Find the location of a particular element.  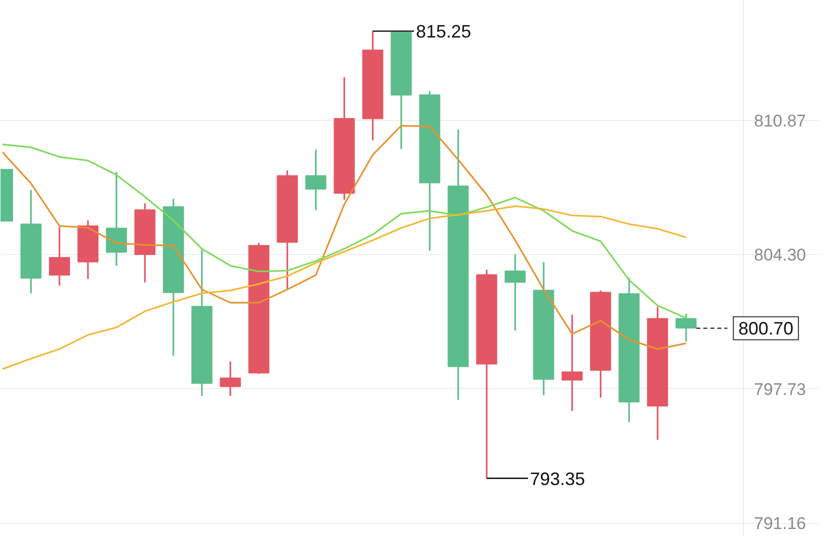

y-tick-label: 791.16 is located at coordinates (780, 524).